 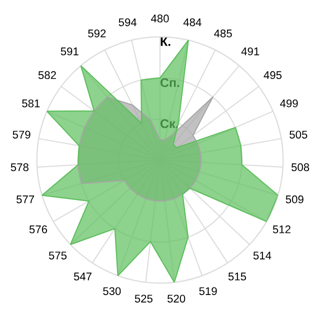 What do you see at coordinates (31, 103) in the screenshot?
I see `spoke-label: 581` at bounding box center [31, 103].